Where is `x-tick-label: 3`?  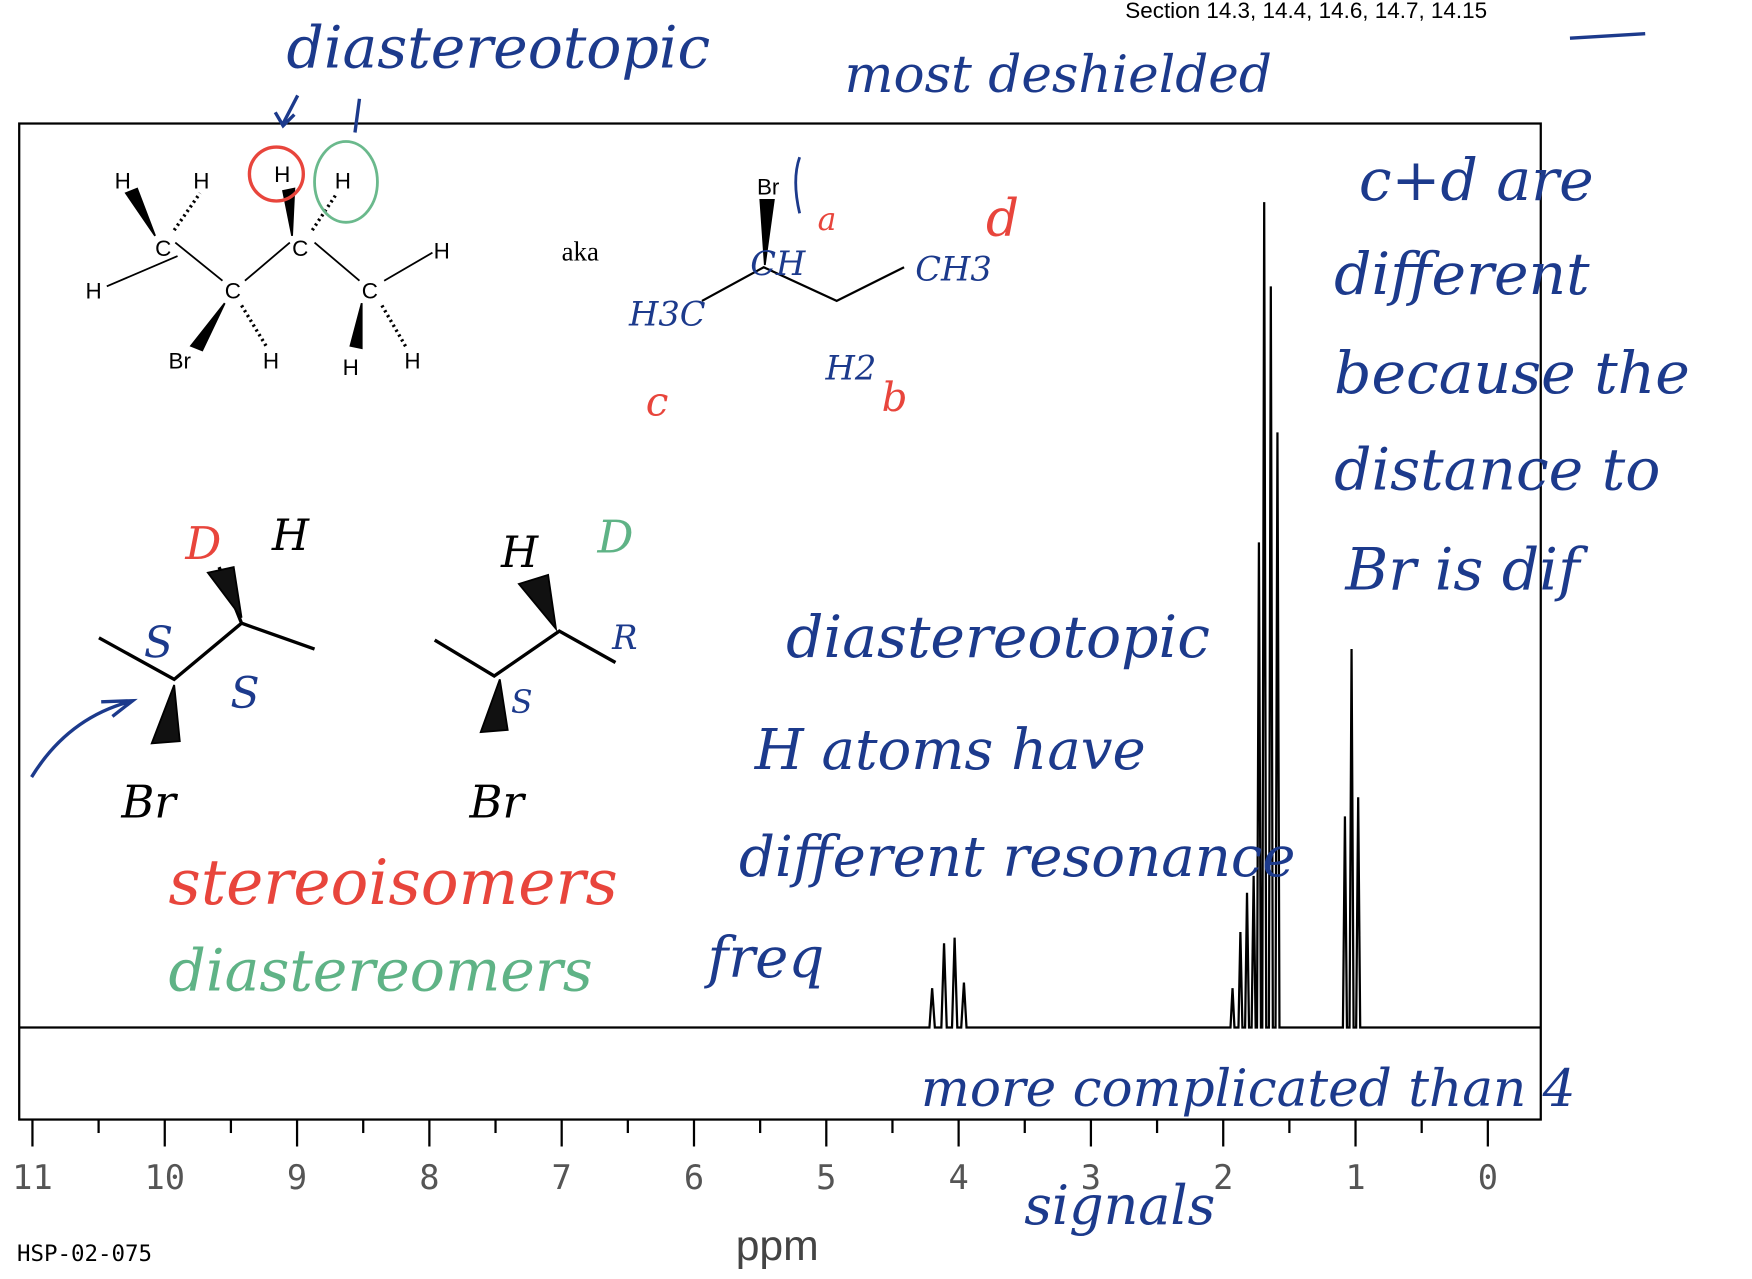
x-tick-label: 3 is located at coordinates (1091, 1177).